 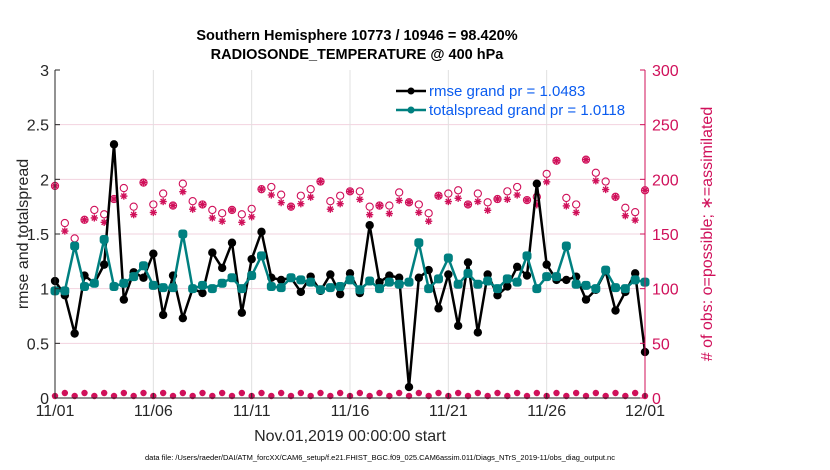 I want to click on x-tick-label: 11/26, so click(x=546, y=411).